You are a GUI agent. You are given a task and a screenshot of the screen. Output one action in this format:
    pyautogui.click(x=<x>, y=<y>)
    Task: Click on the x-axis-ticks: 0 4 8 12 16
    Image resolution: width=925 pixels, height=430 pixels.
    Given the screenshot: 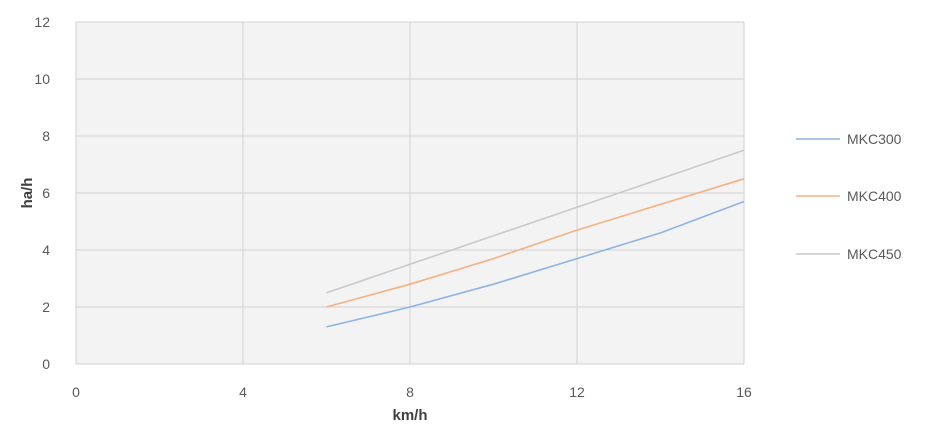 What is the action you would take?
    pyautogui.click(x=412, y=392)
    